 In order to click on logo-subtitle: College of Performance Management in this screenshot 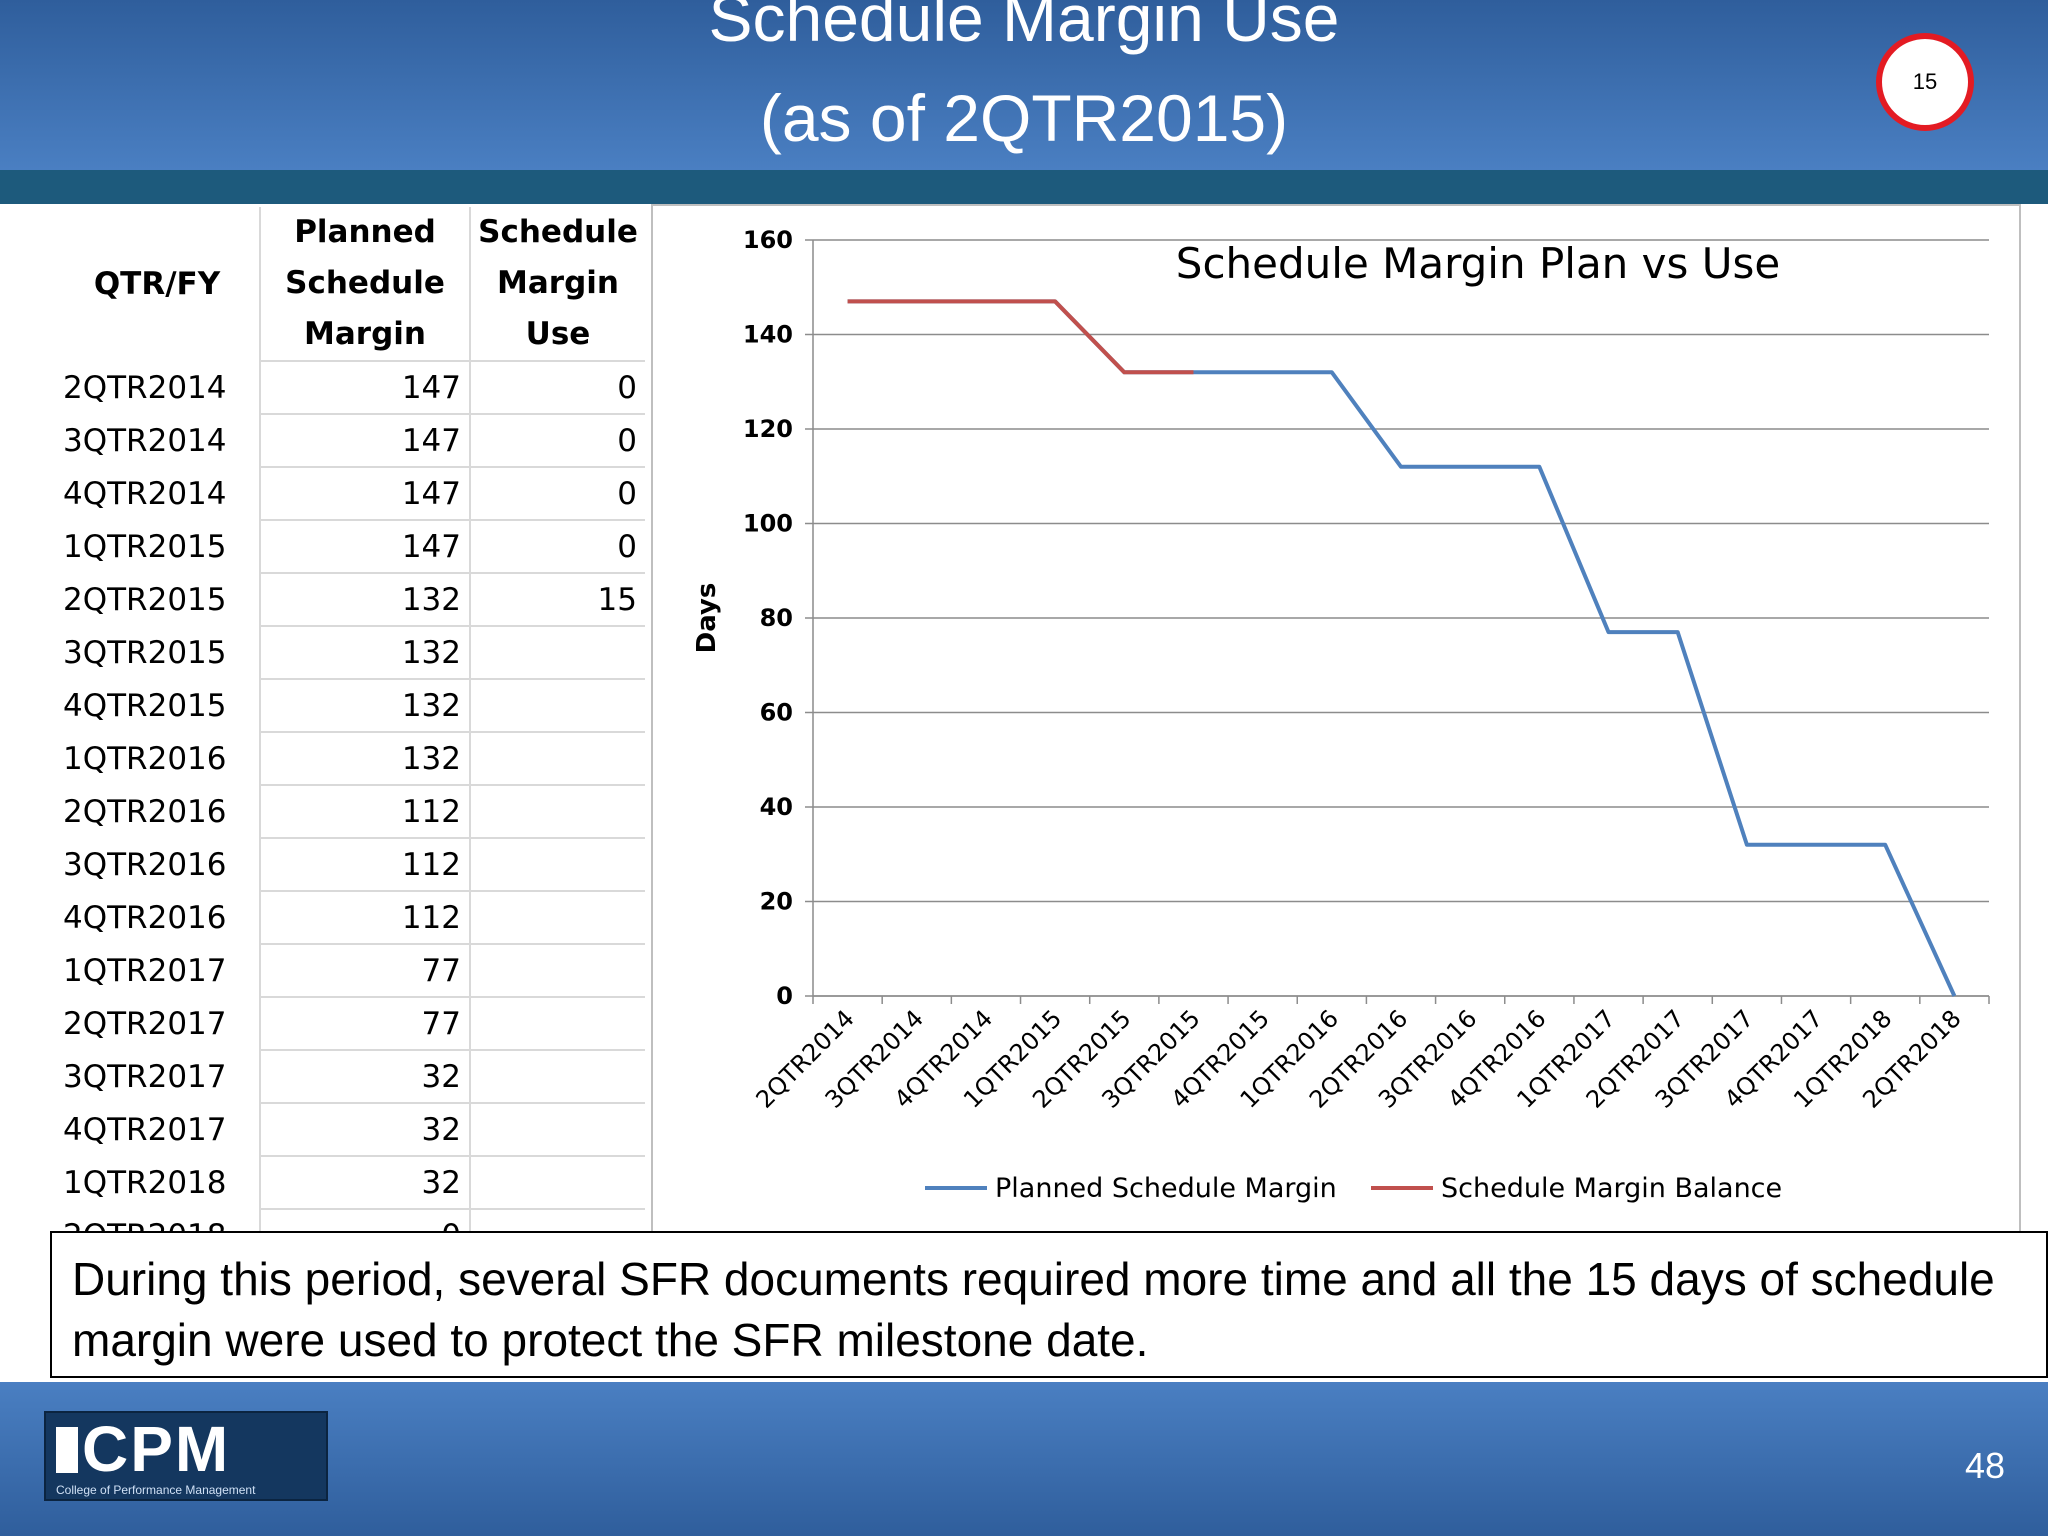, I will do `click(156, 1490)`.